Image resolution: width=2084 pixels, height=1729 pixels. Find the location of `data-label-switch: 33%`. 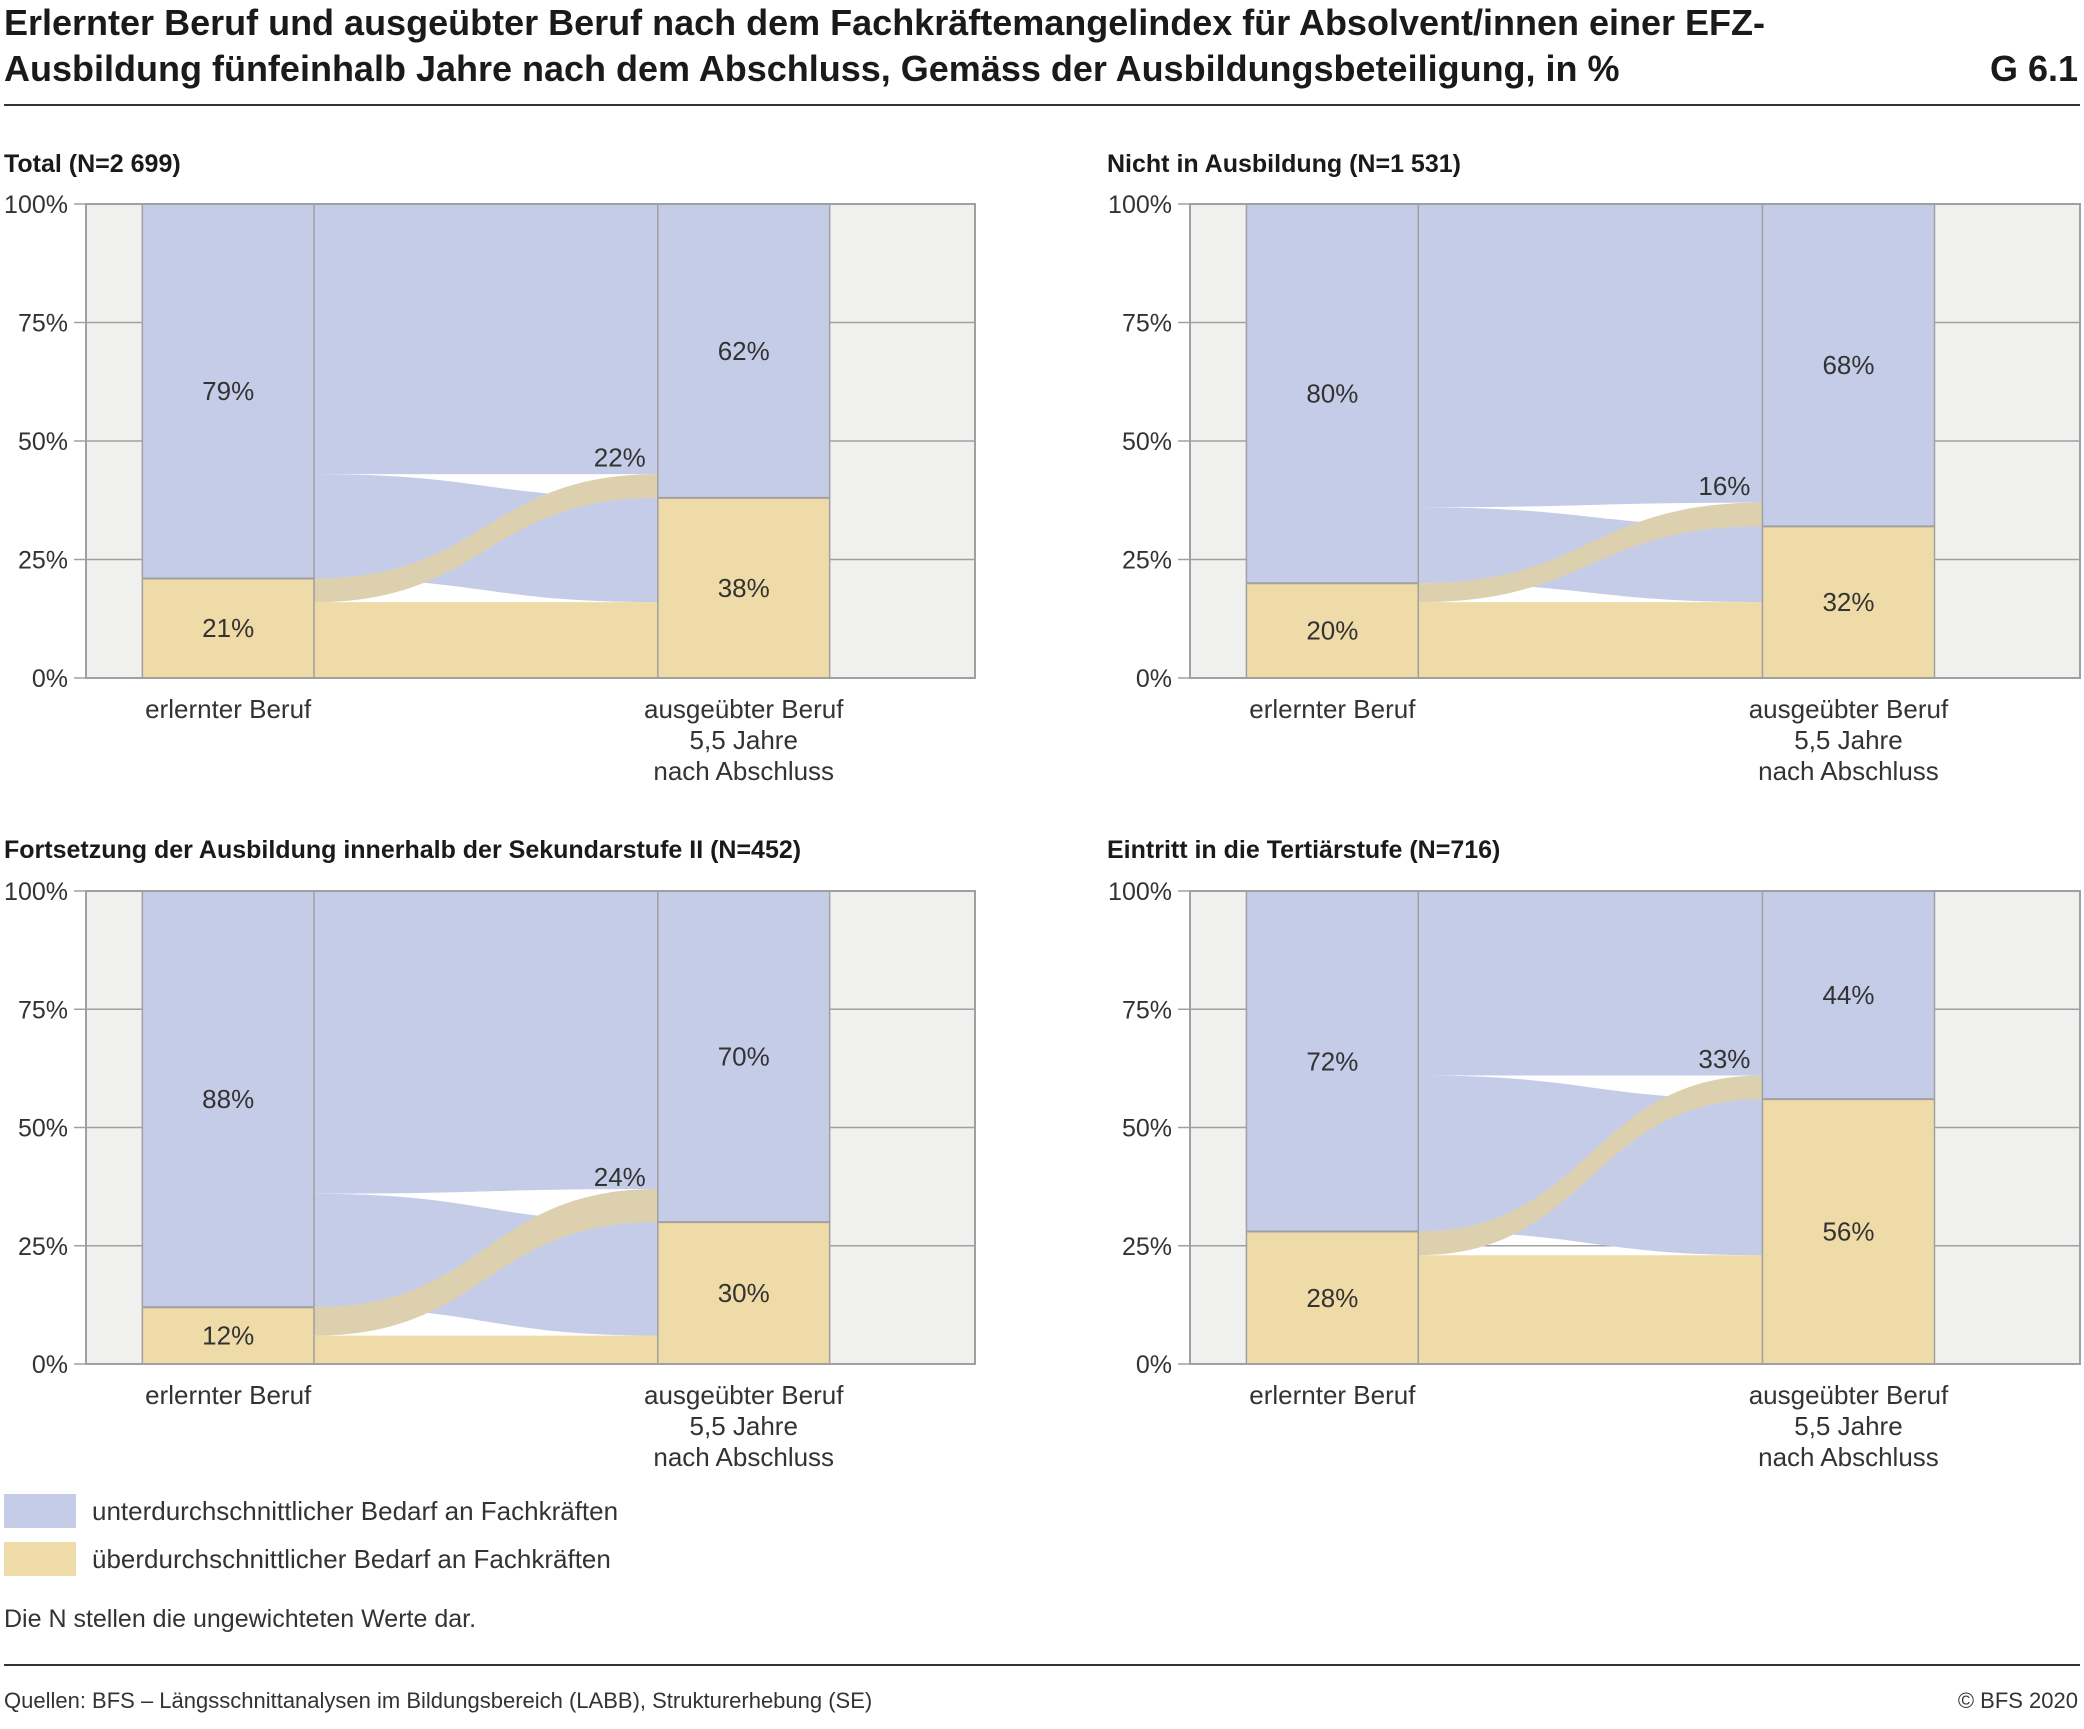

data-label-switch: 33% is located at coordinates (1724, 1059).